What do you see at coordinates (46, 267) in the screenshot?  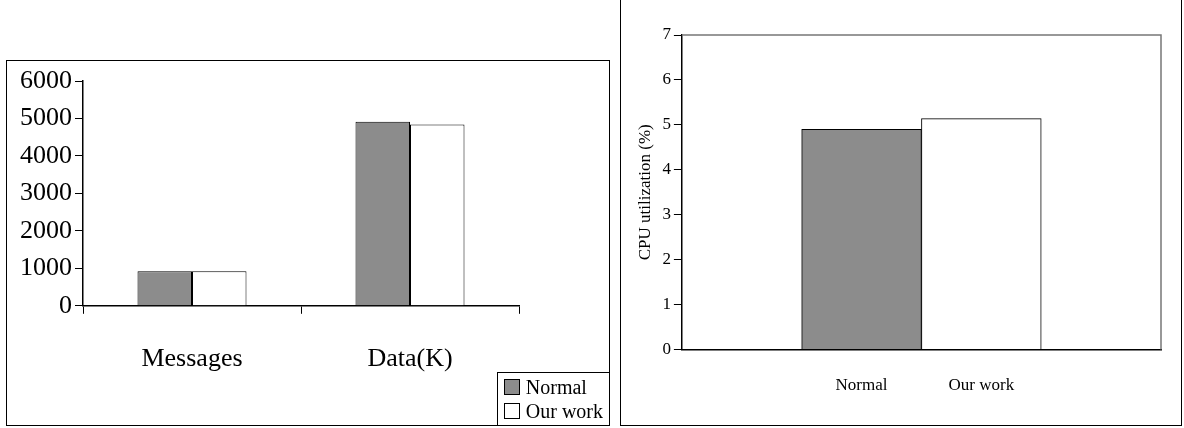 I see `y-tick-label: 1000` at bounding box center [46, 267].